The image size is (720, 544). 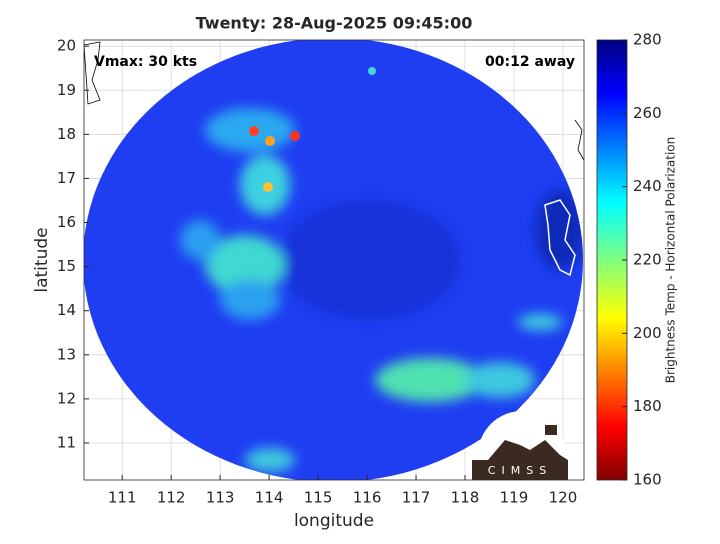 What do you see at coordinates (66, 178) in the screenshot?
I see `y-tick-label: 17` at bounding box center [66, 178].